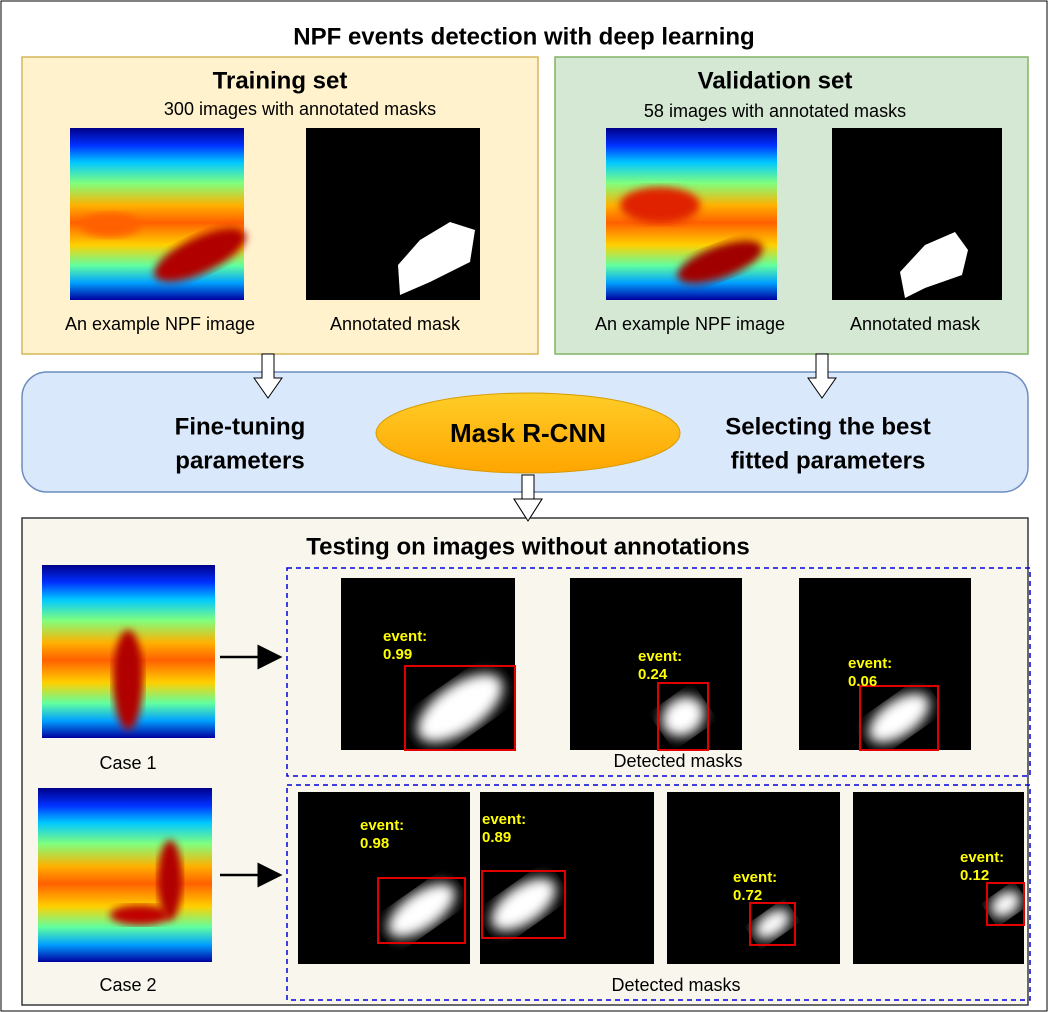 The width and height of the screenshot is (1048, 1012). I want to click on validation-title: Validation set, so click(775, 80).